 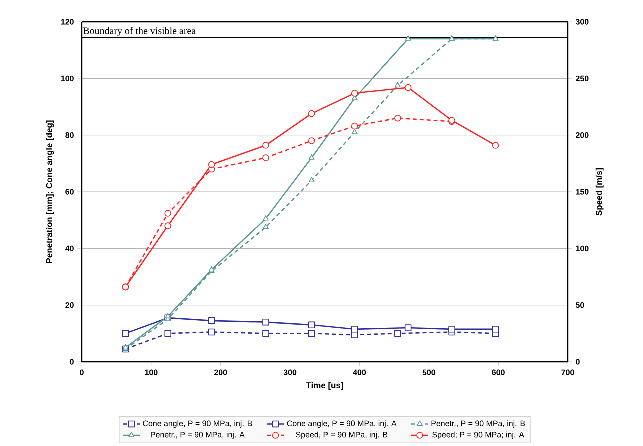 I want to click on y-axis-title: Penetration [mm]; Cone angle [deg], so click(x=50, y=192).